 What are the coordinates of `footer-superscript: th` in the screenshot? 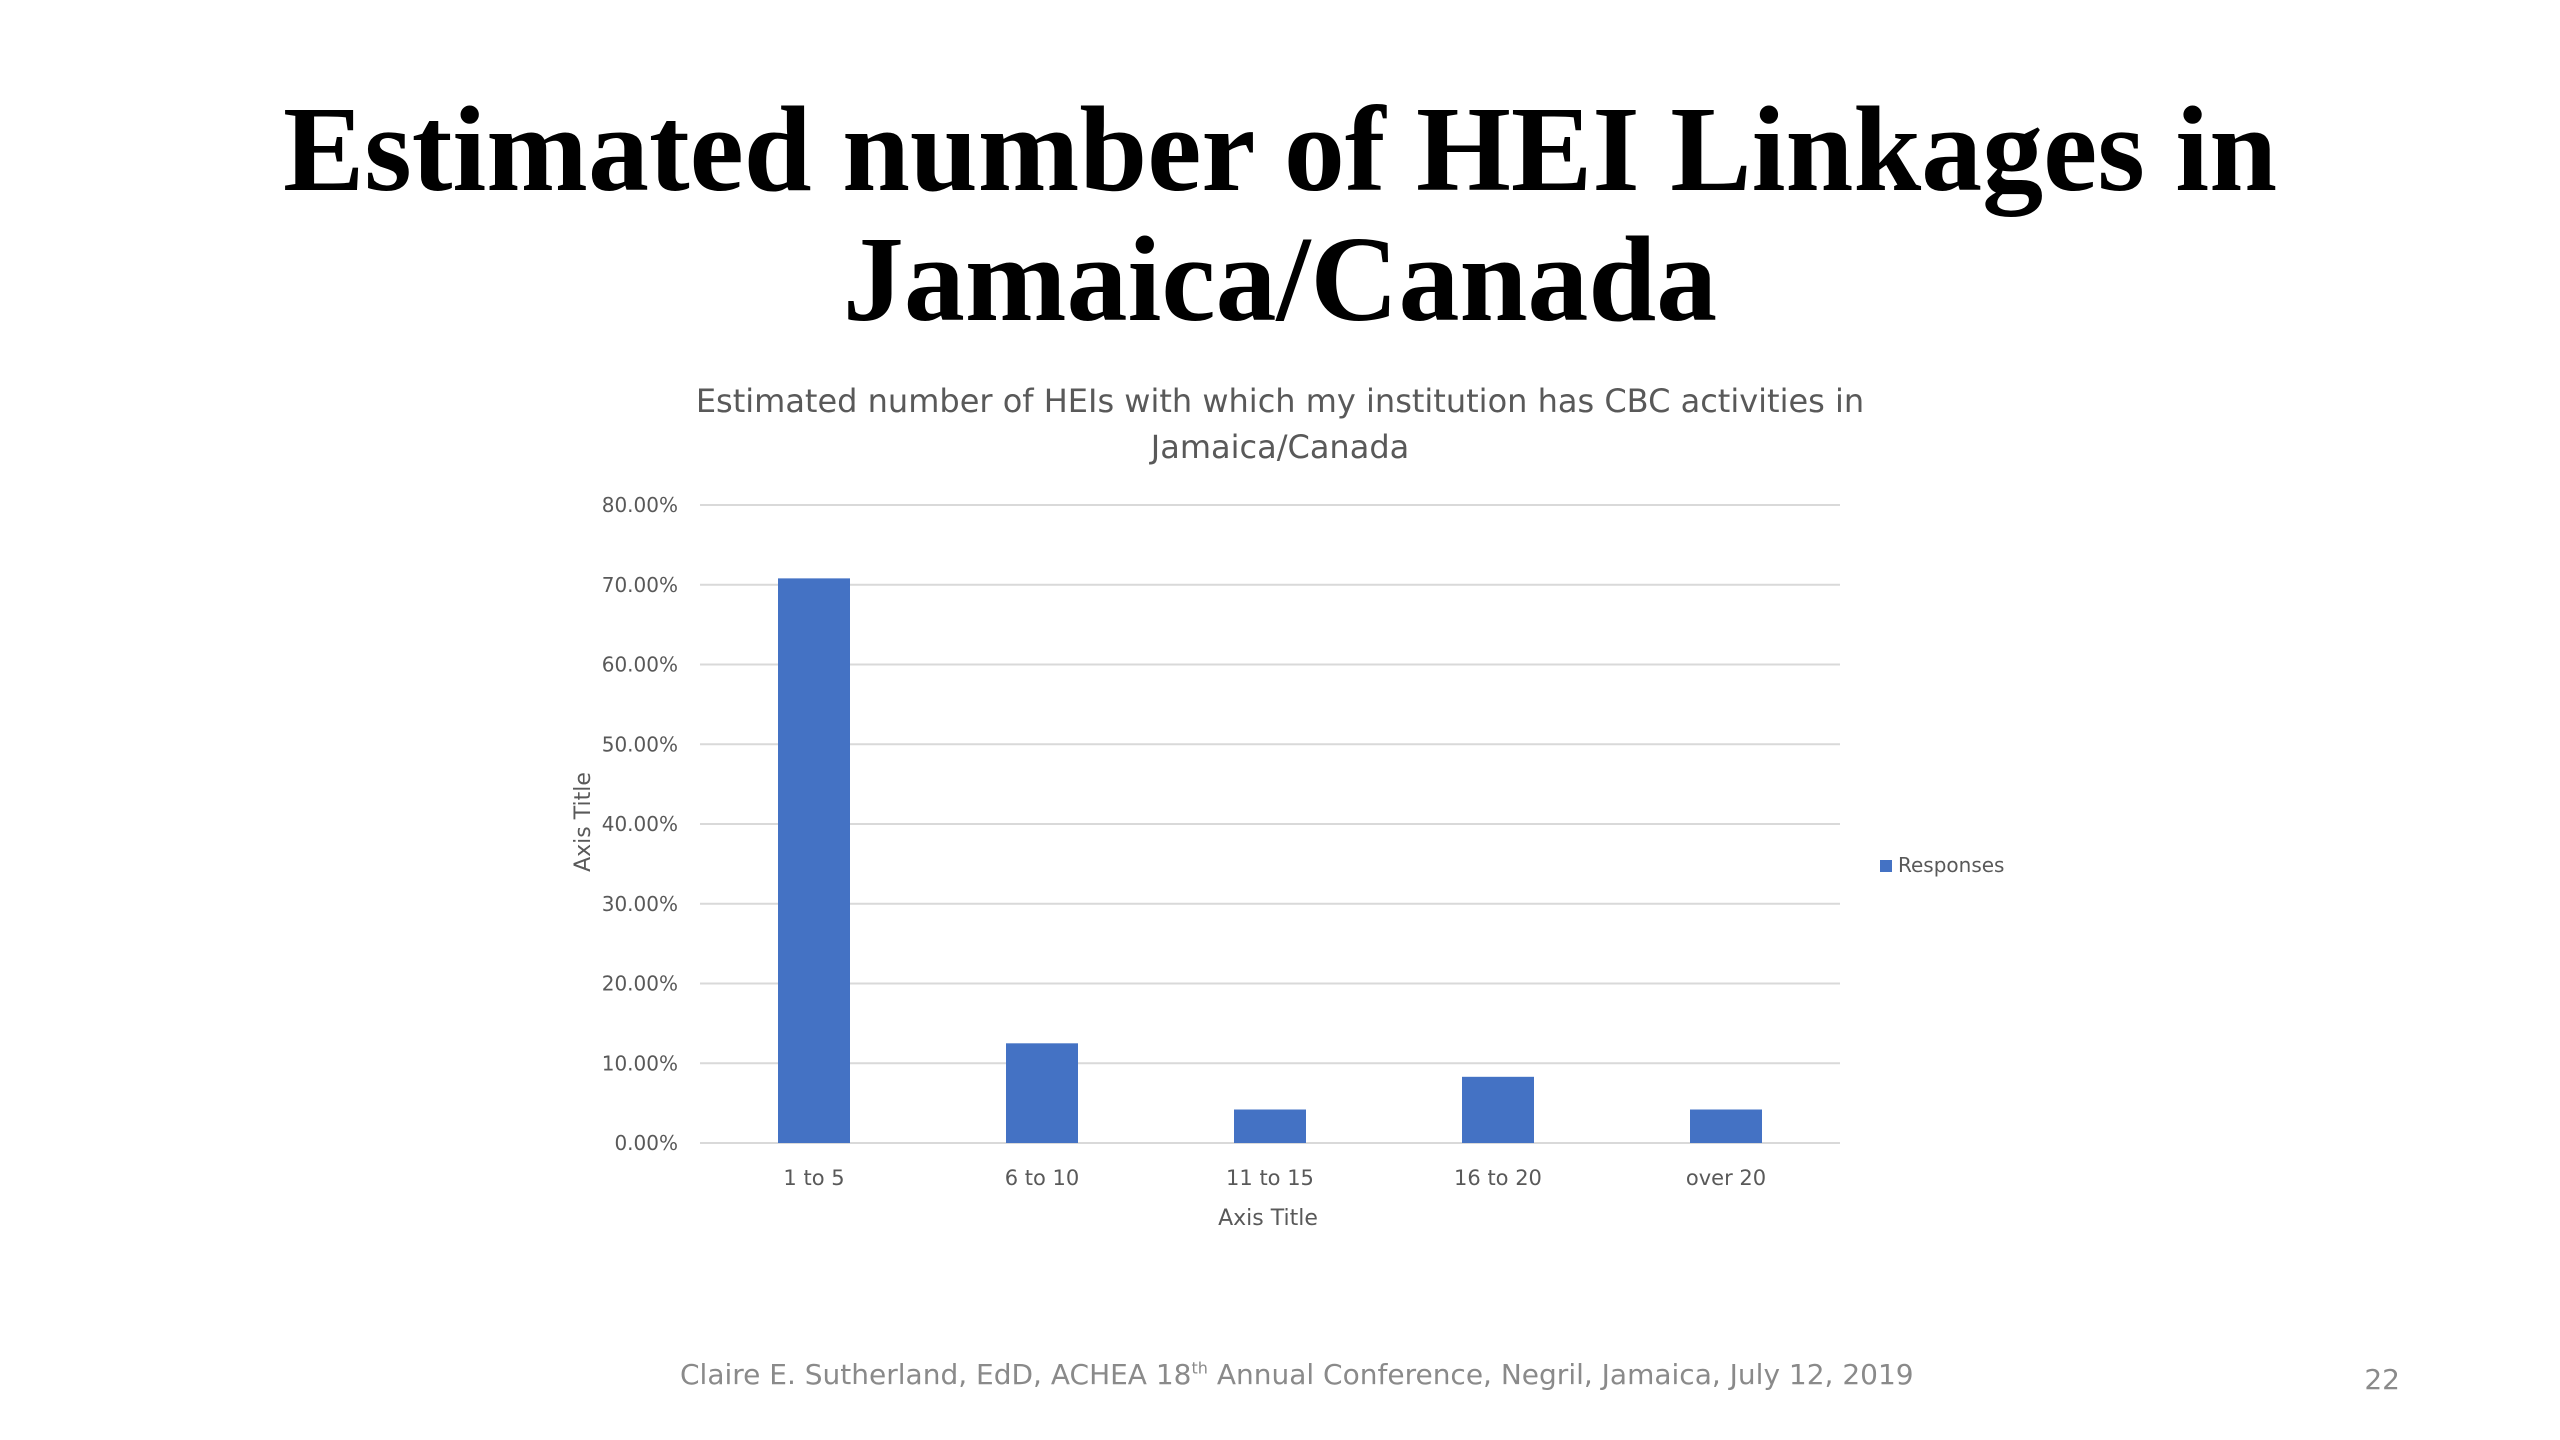 It's located at (1199, 1368).